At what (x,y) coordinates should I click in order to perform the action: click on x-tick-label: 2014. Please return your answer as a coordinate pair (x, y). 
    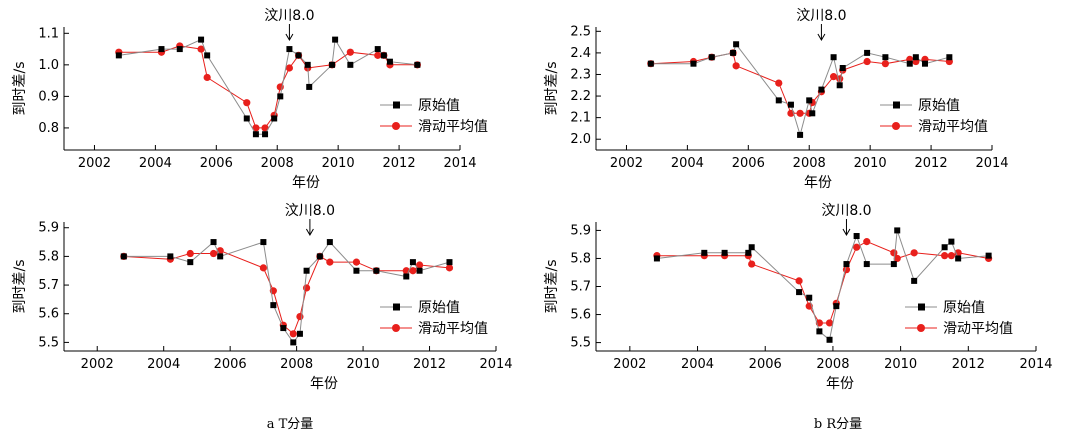
    Looking at the image, I should click on (991, 163).